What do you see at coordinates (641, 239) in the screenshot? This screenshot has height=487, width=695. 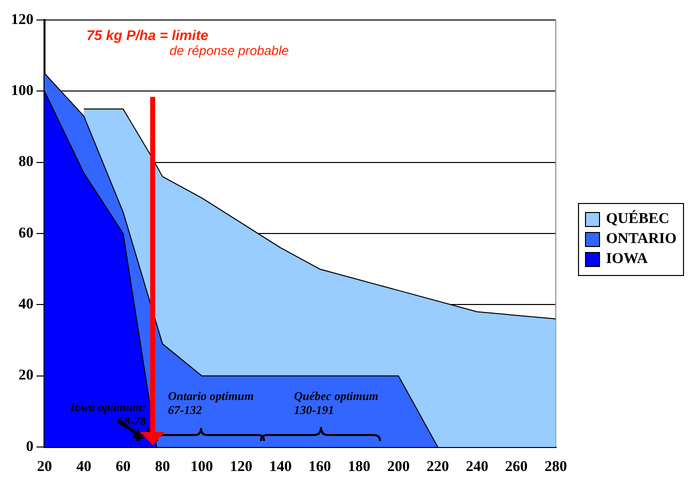 I see `legend-label: ONTARIO` at bounding box center [641, 239].